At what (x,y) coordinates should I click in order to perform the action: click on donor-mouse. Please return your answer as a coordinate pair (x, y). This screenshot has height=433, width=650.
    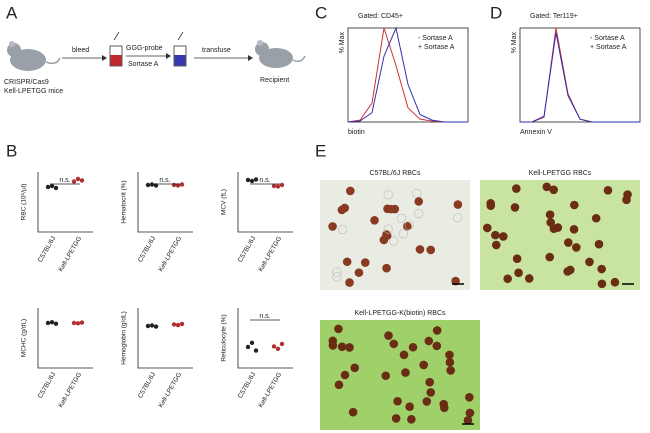
    Looking at the image, I should click on (34, 56).